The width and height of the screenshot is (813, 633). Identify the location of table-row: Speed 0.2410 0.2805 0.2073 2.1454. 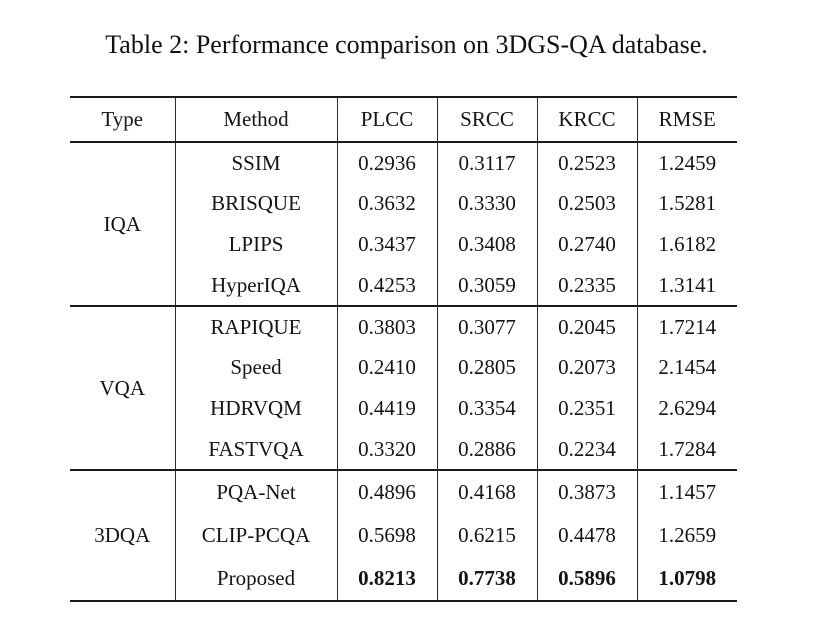
(403, 367).